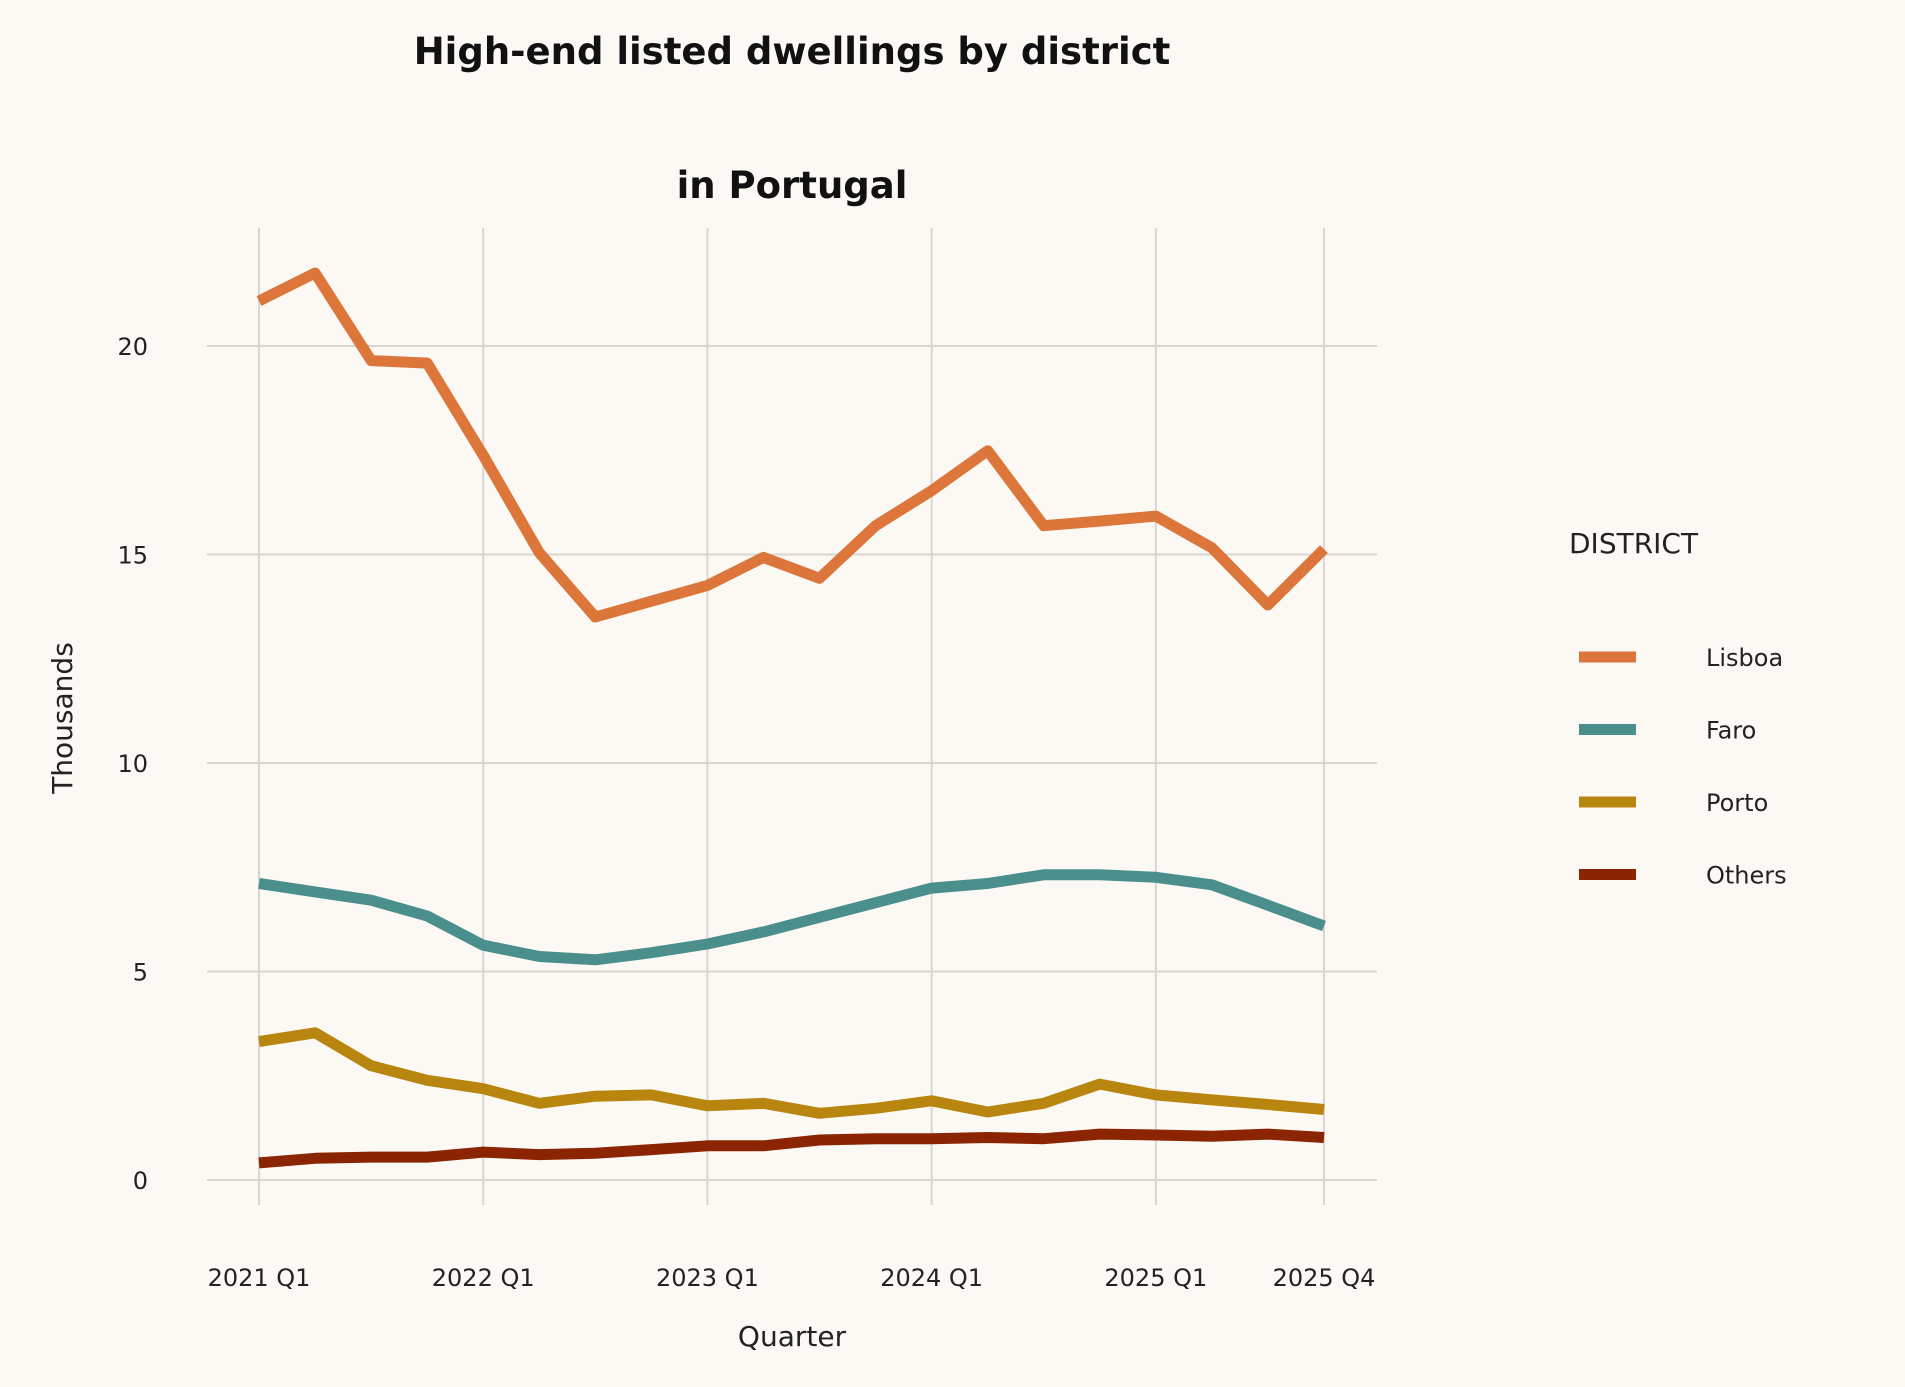 The height and width of the screenshot is (1387, 1905). What do you see at coordinates (132, 347) in the screenshot?
I see `y-tick-label: 20` at bounding box center [132, 347].